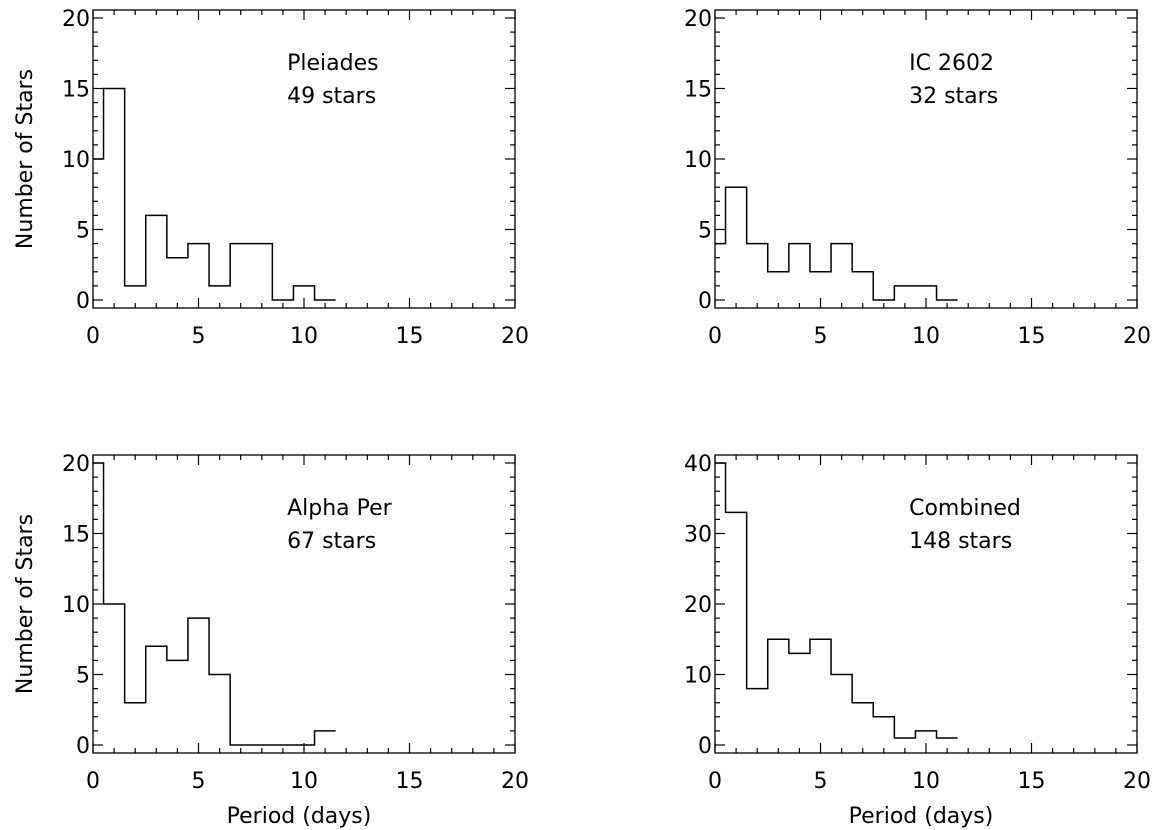  What do you see at coordinates (331, 541) in the screenshot?
I see `star-count-label: 67 stars` at bounding box center [331, 541].